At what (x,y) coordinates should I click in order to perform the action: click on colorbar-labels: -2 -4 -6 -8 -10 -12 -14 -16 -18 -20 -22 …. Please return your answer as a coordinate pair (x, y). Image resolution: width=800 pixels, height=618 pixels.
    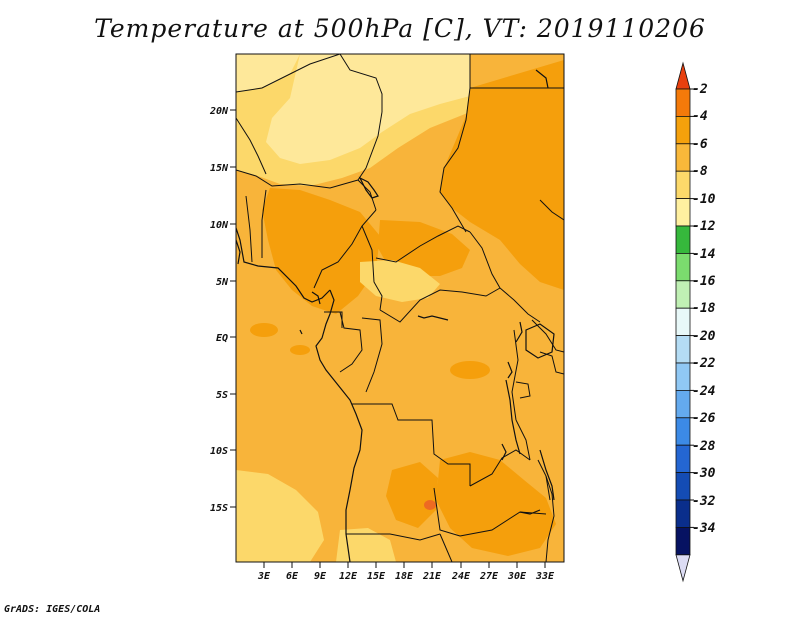
    Looking at the image, I should click on (704, 309).